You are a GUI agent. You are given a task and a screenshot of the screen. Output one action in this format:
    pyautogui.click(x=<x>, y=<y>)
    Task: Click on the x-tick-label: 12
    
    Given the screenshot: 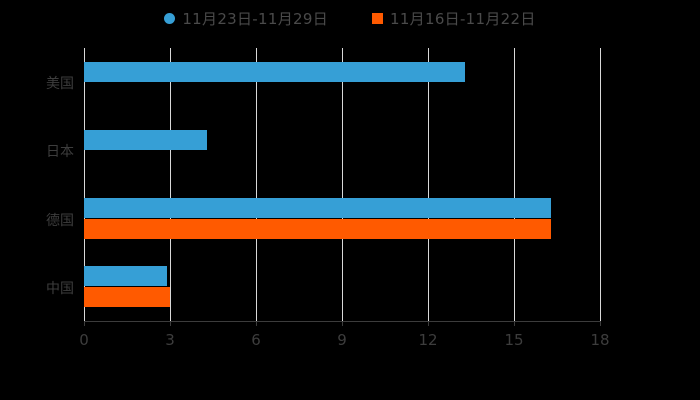 What is the action you would take?
    pyautogui.click(x=428, y=340)
    